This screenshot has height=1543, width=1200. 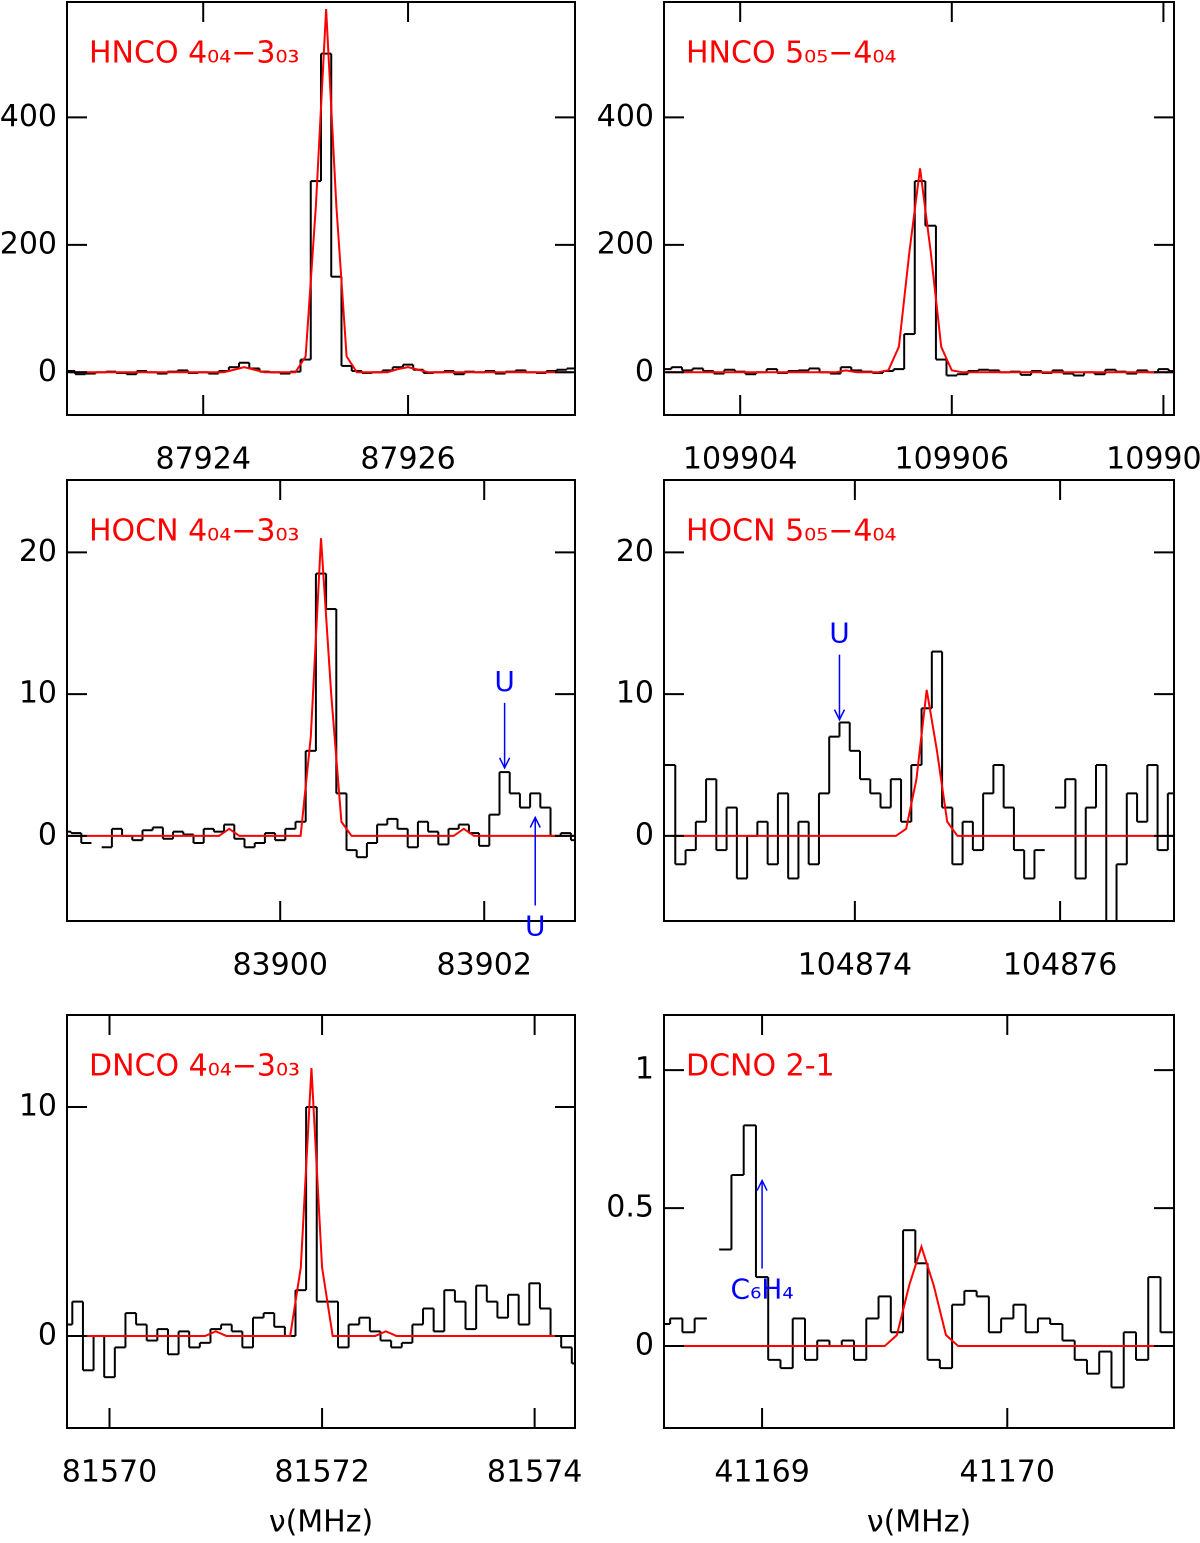 What do you see at coordinates (760, 1066) in the screenshot?
I see `panel-title: DCNO 2-1` at bounding box center [760, 1066].